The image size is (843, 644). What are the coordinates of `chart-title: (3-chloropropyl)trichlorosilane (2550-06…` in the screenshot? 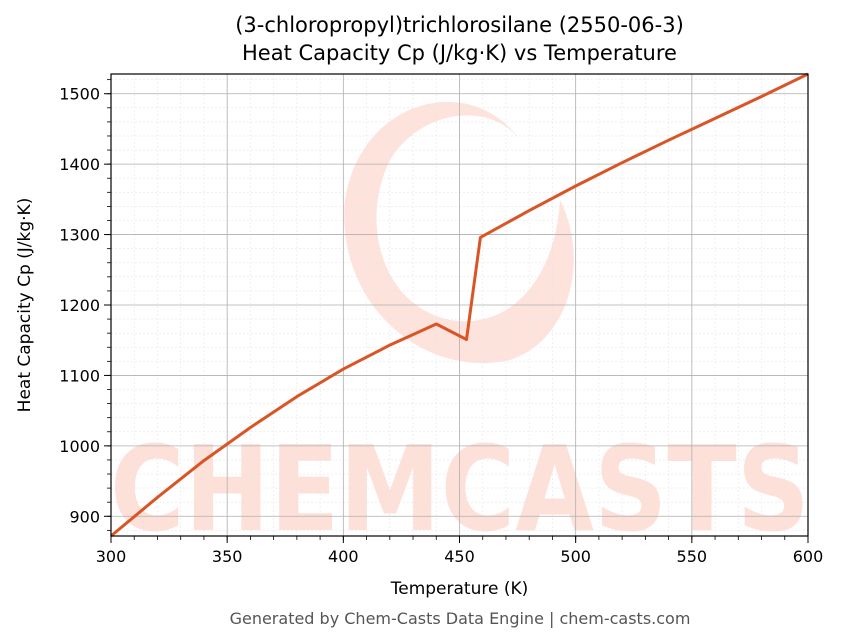 It's located at (459, 25).